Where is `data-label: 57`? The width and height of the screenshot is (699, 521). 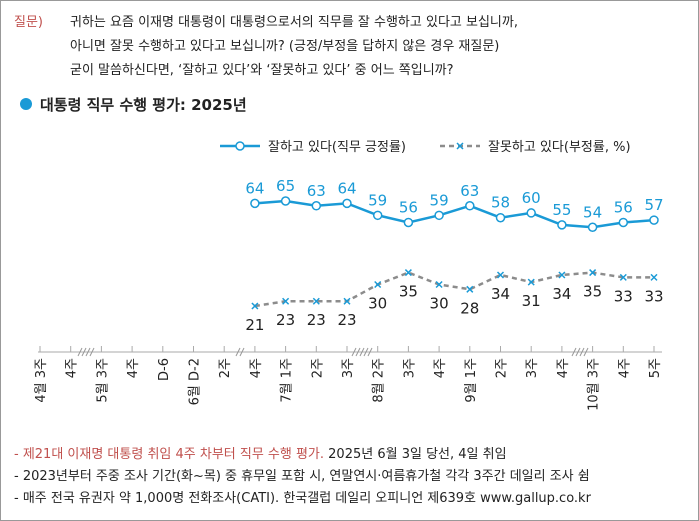 data-label: 57 is located at coordinates (653, 205).